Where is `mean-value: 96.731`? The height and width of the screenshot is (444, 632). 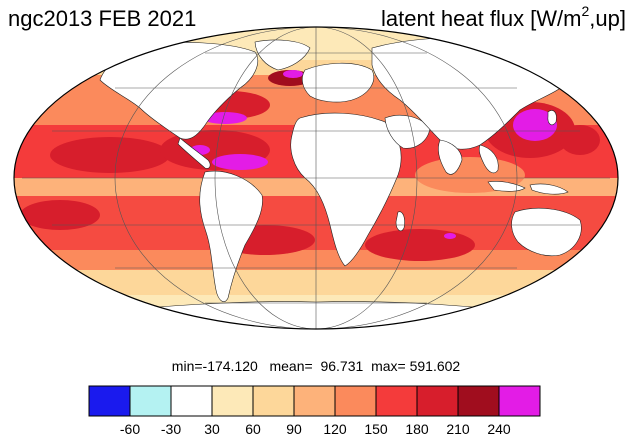 mean-value: 96.731 is located at coordinates (342, 366).